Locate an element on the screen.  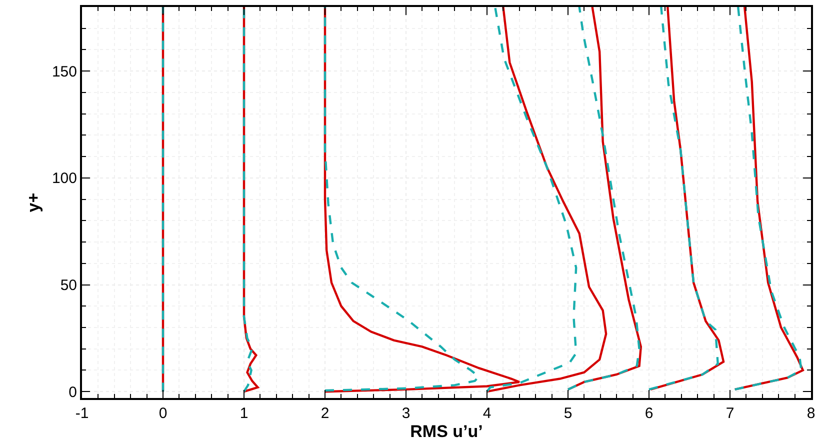
x-tick-label: -1 is located at coordinates (82, 413).